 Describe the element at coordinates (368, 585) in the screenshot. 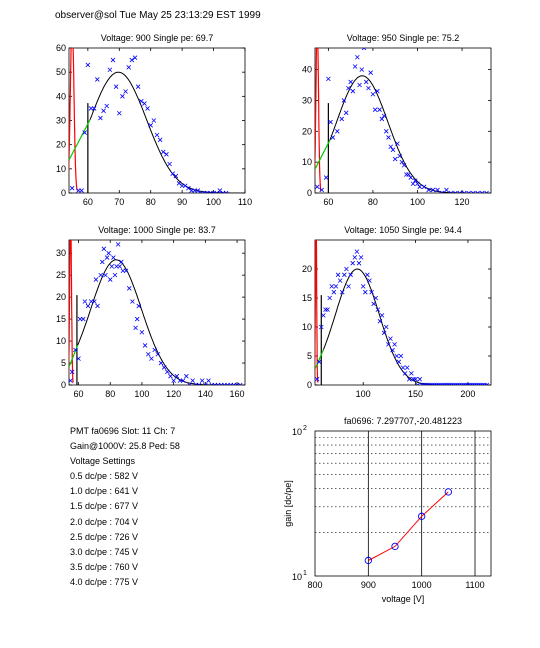

I see `x-tick-label: 900` at that location.